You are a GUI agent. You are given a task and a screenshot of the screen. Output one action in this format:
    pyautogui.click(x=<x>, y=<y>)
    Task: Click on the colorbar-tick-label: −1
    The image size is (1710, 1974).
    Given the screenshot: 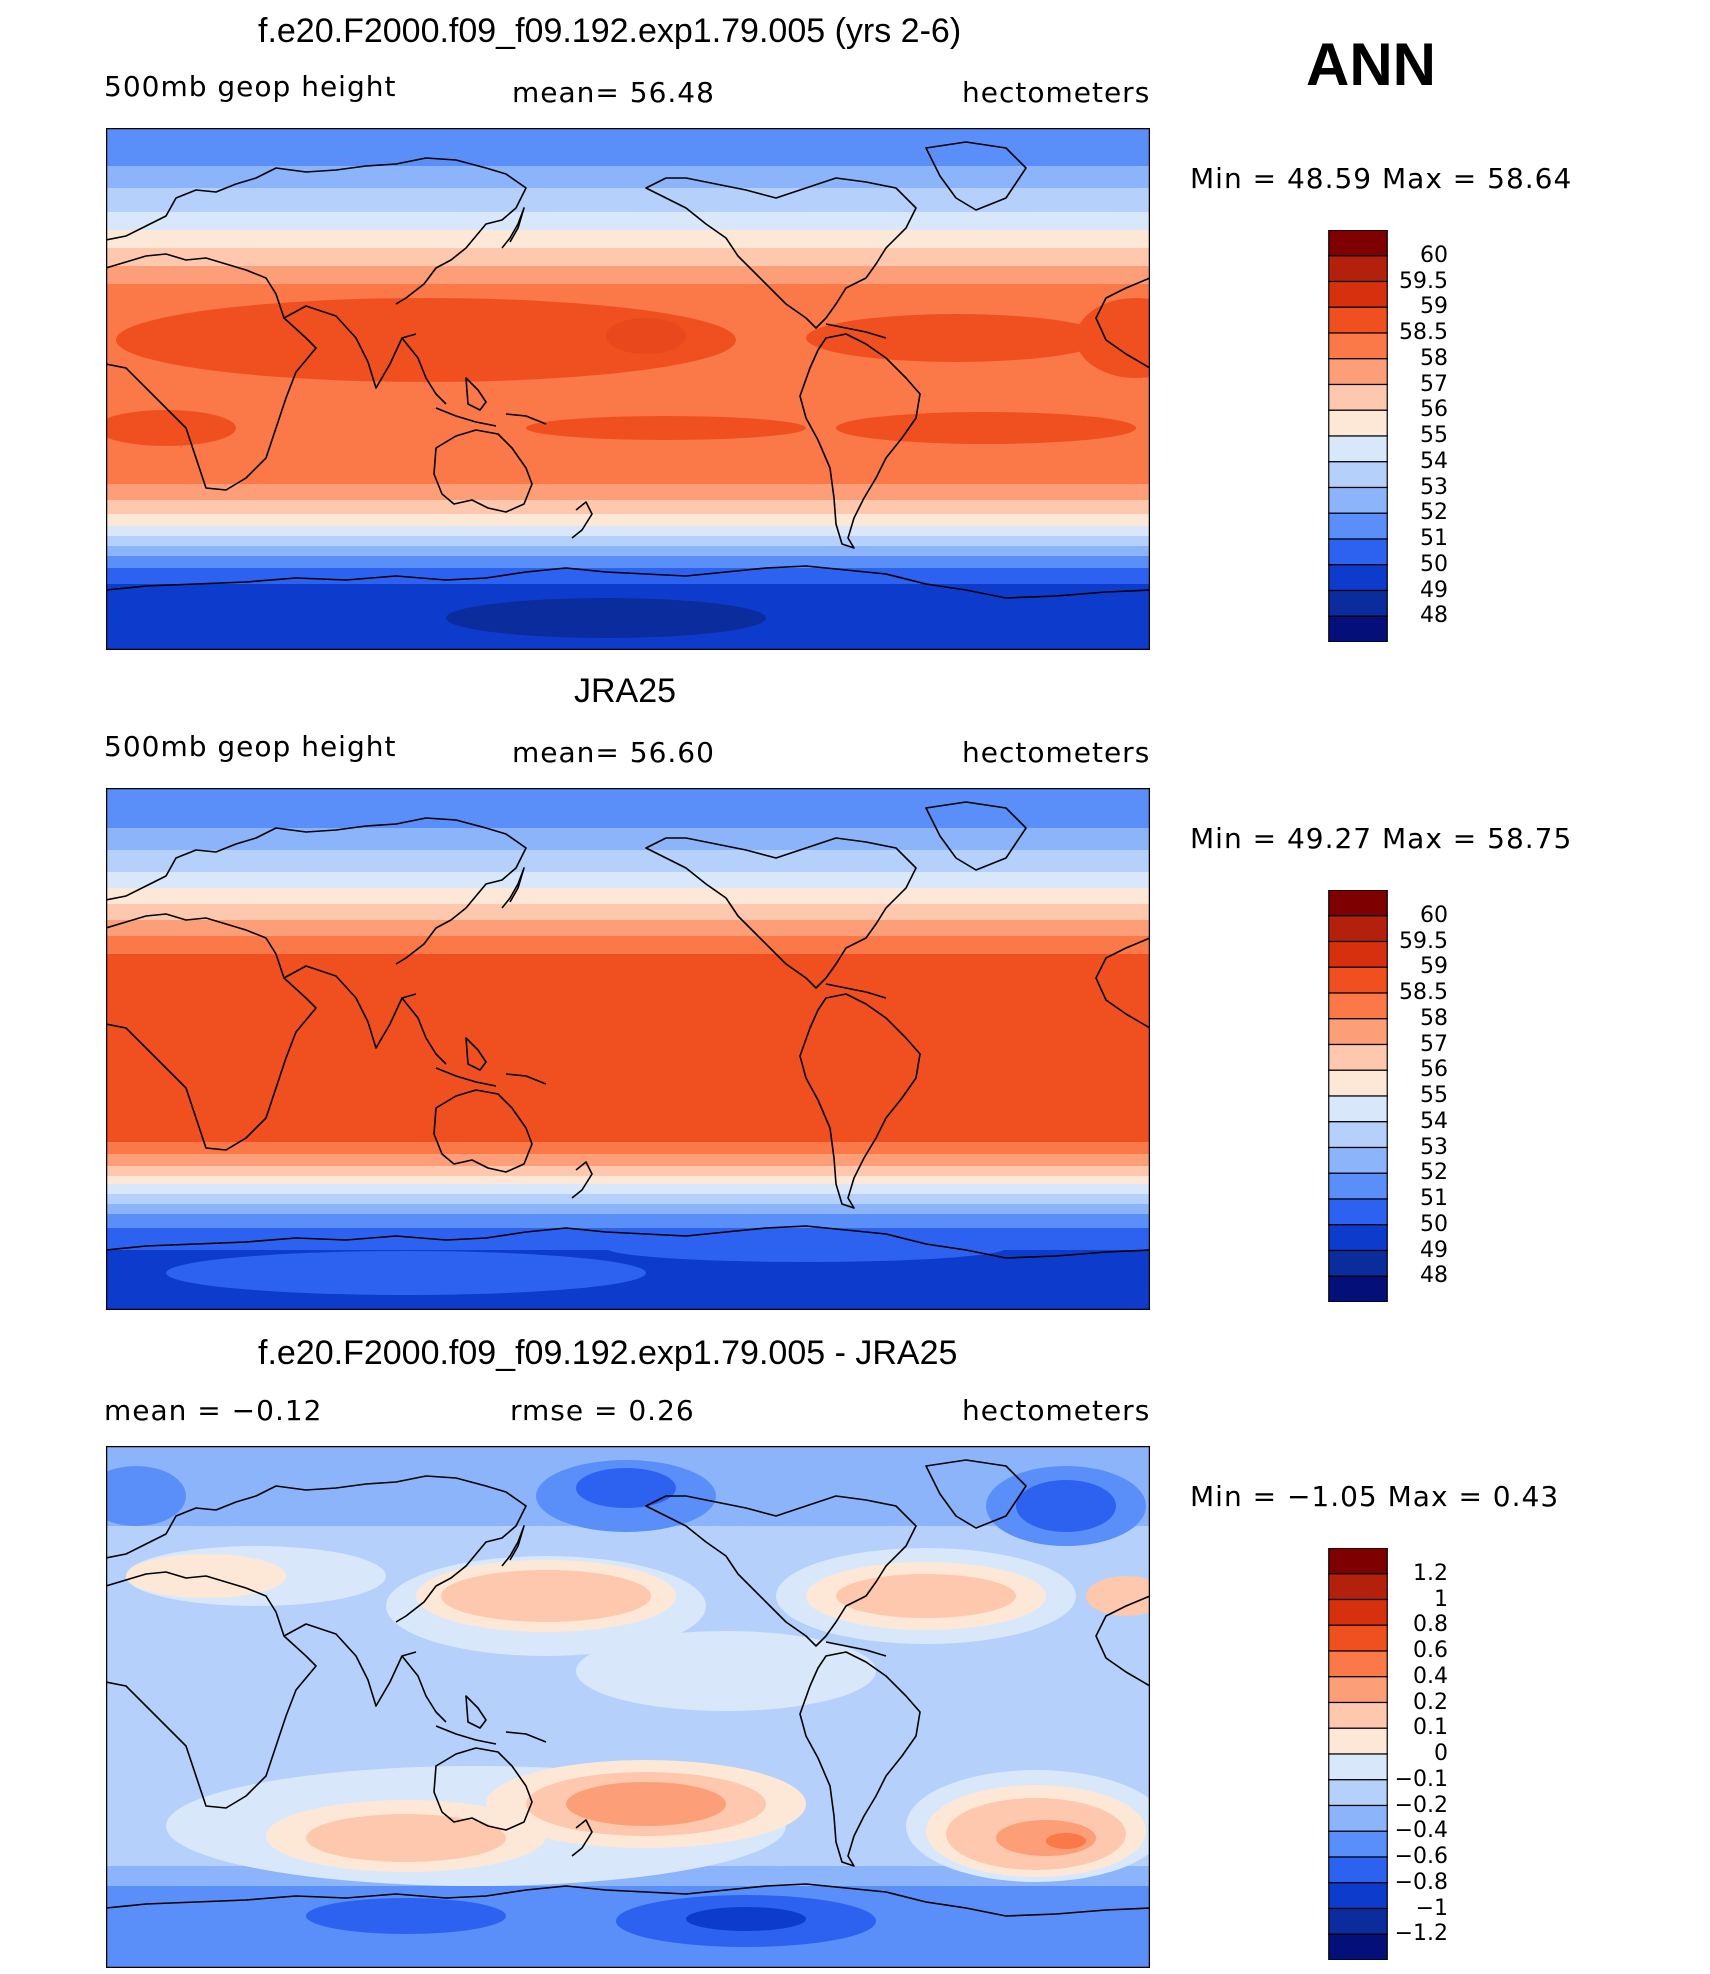 What is the action you would take?
    pyautogui.click(x=1431, y=1908)
    